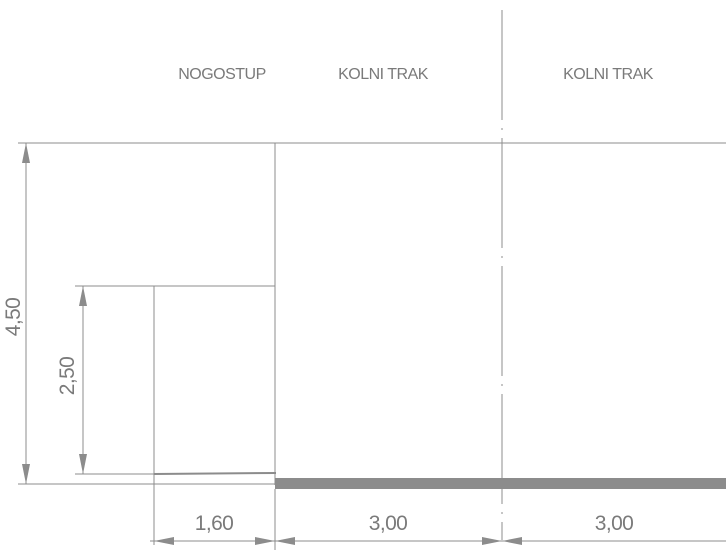  Describe the element at coordinates (26, 153) in the screenshot. I see `arrow-up-total-height` at that location.